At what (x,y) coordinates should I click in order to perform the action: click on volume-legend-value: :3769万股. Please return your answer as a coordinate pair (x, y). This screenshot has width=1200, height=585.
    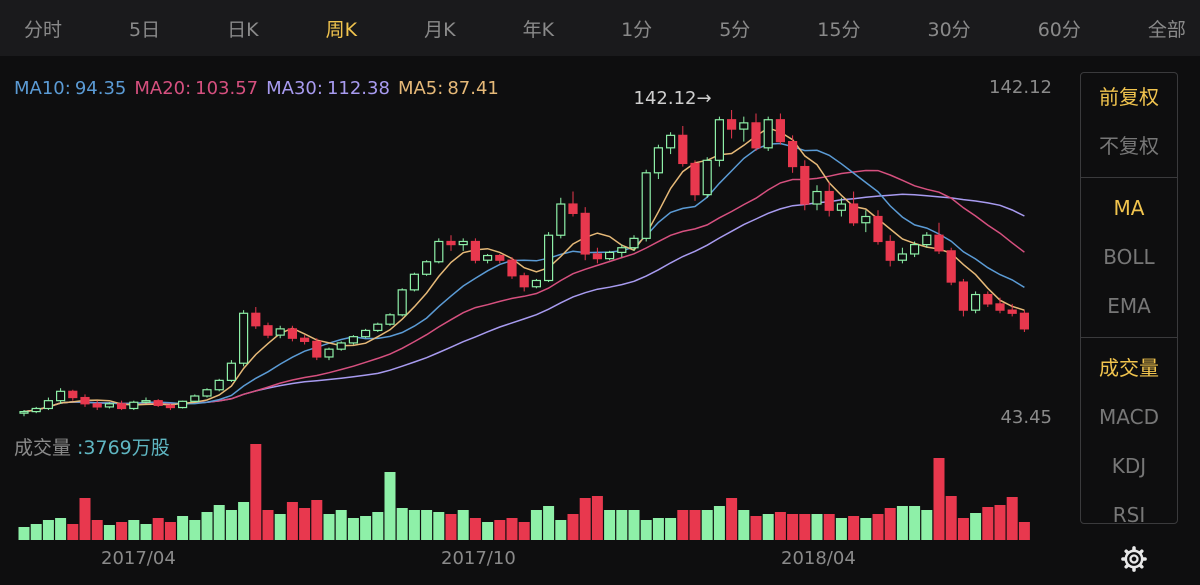
    Looking at the image, I should click on (123, 448).